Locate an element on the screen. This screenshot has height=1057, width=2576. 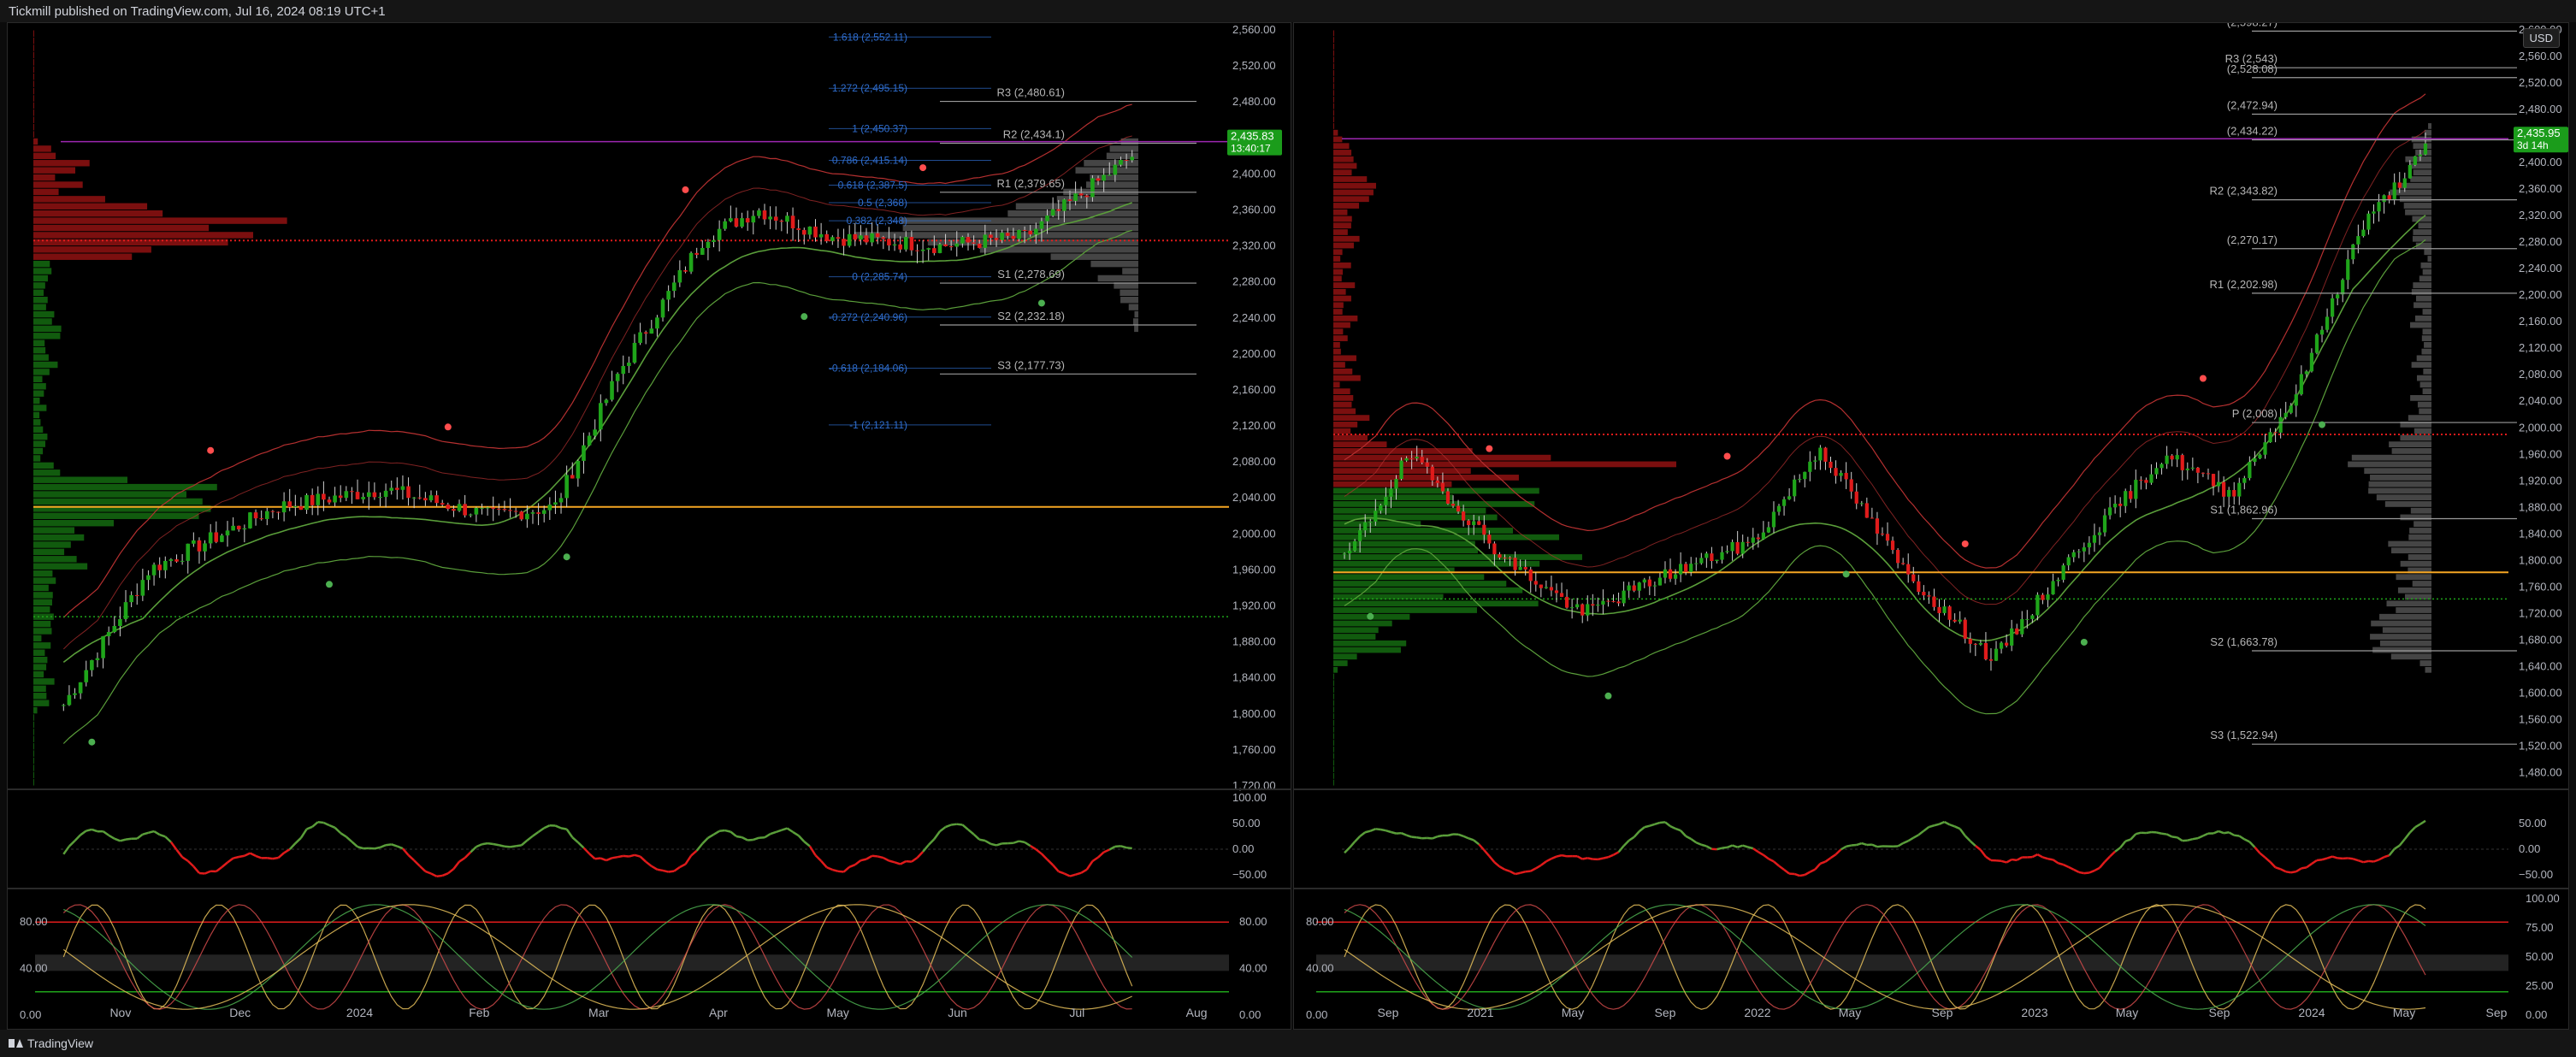
price-tick-label: 2,560.00 is located at coordinates (2540, 56).